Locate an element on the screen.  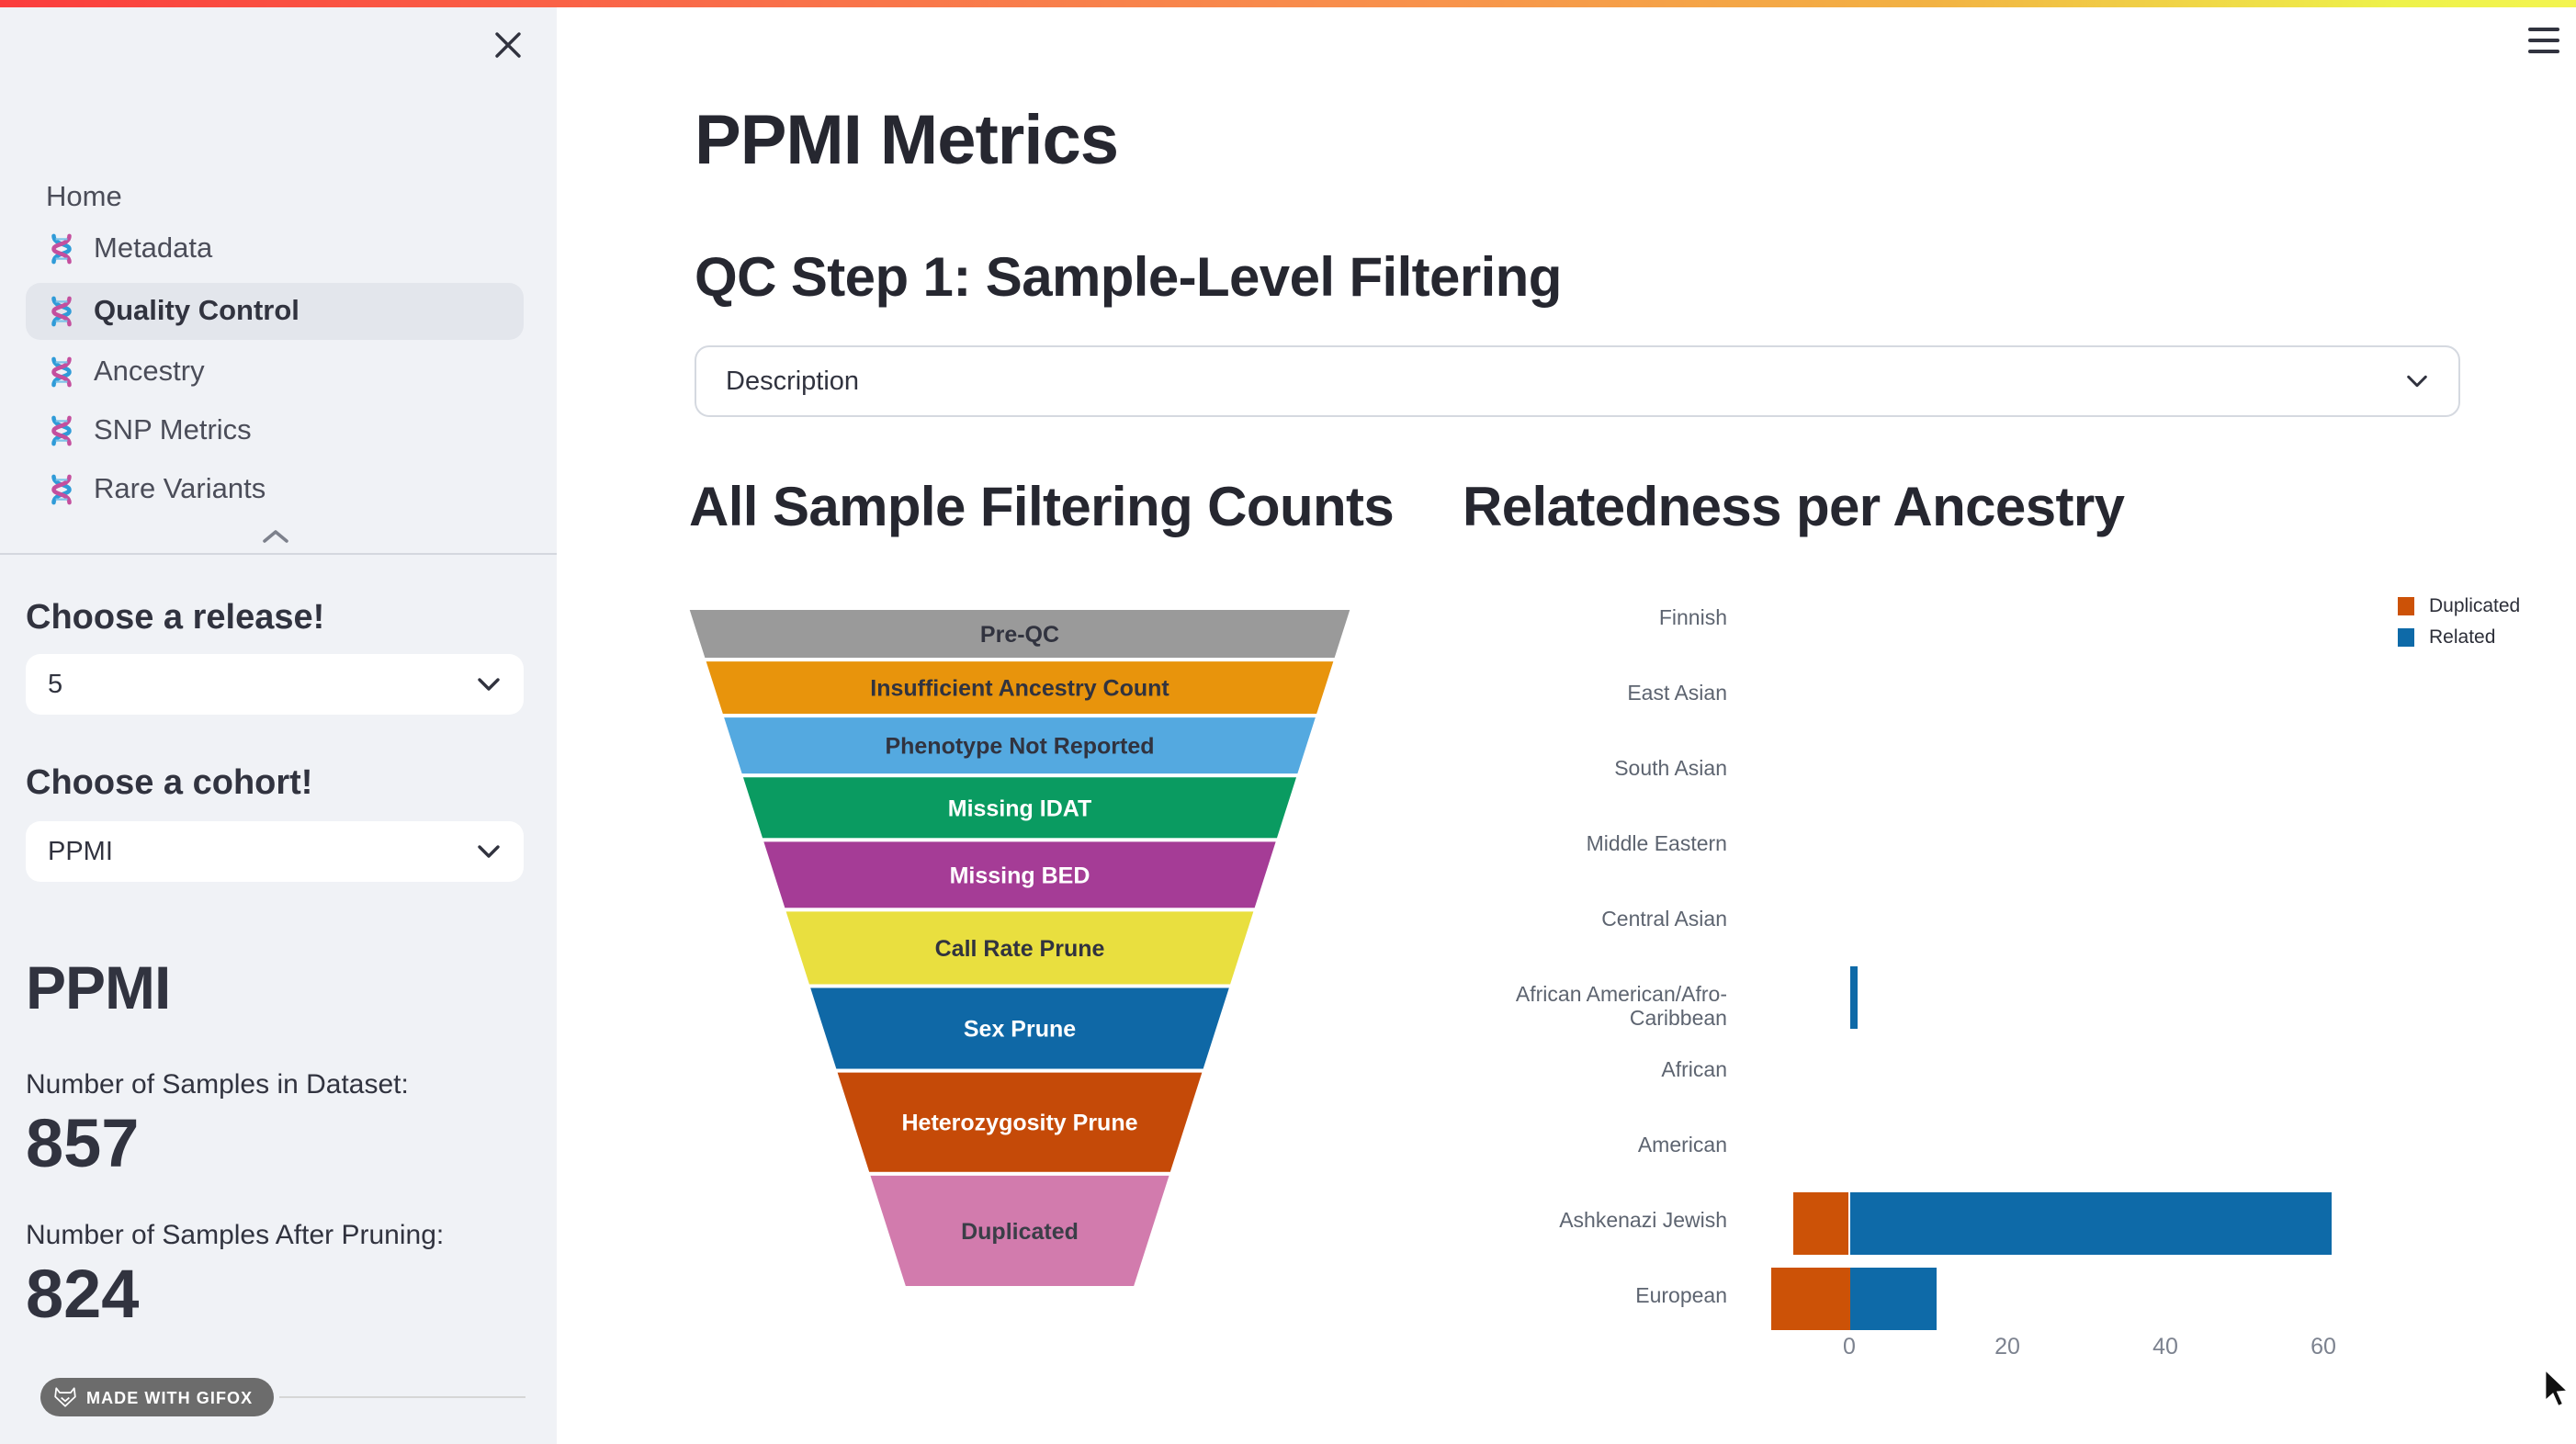
samples-in-dataset-label: Number of Samples in Dataset: is located at coordinates (217, 1085).